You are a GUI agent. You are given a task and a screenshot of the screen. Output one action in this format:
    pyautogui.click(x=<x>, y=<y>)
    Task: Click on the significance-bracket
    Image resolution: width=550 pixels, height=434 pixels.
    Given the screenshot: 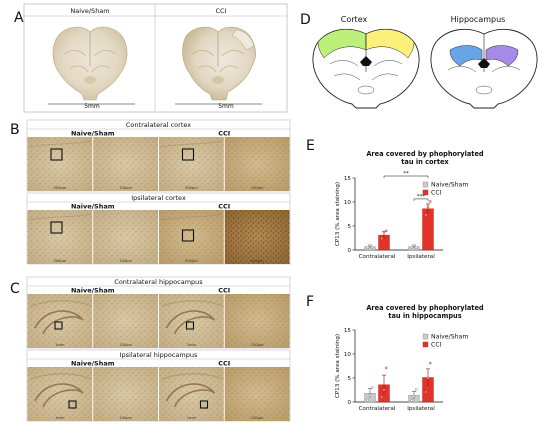 What is the action you would take?
    pyautogui.click(x=406, y=176)
    